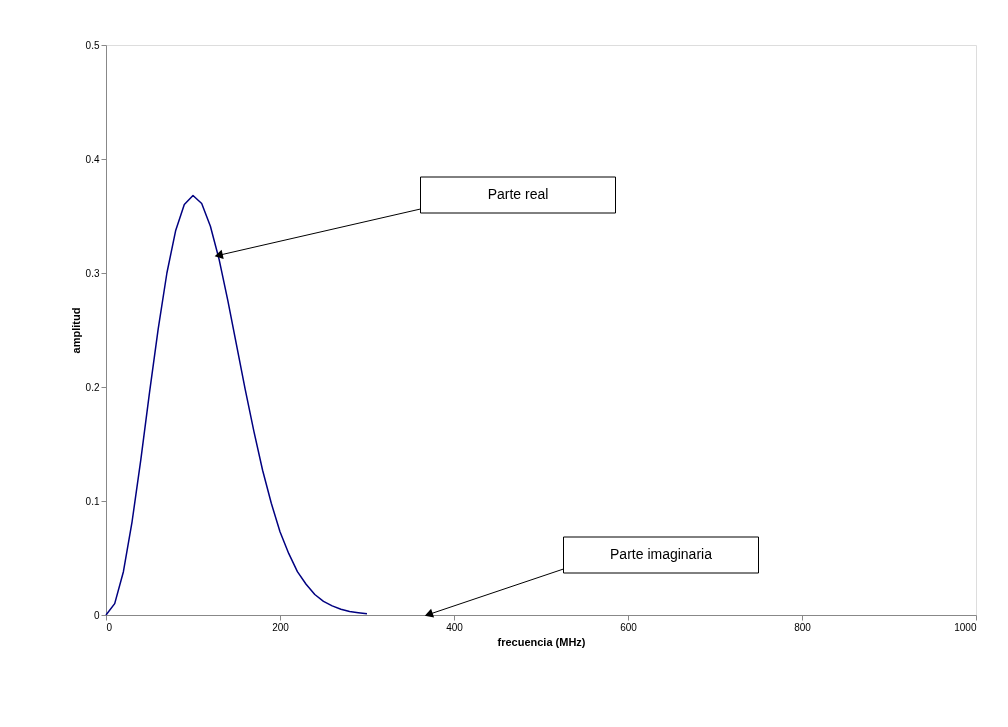 Image resolution: width=1008 pixels, height=727 pixels. Describe the element at coordinates (281, 627) in the screenshot. I see `x-tick-label: 200` at that location.